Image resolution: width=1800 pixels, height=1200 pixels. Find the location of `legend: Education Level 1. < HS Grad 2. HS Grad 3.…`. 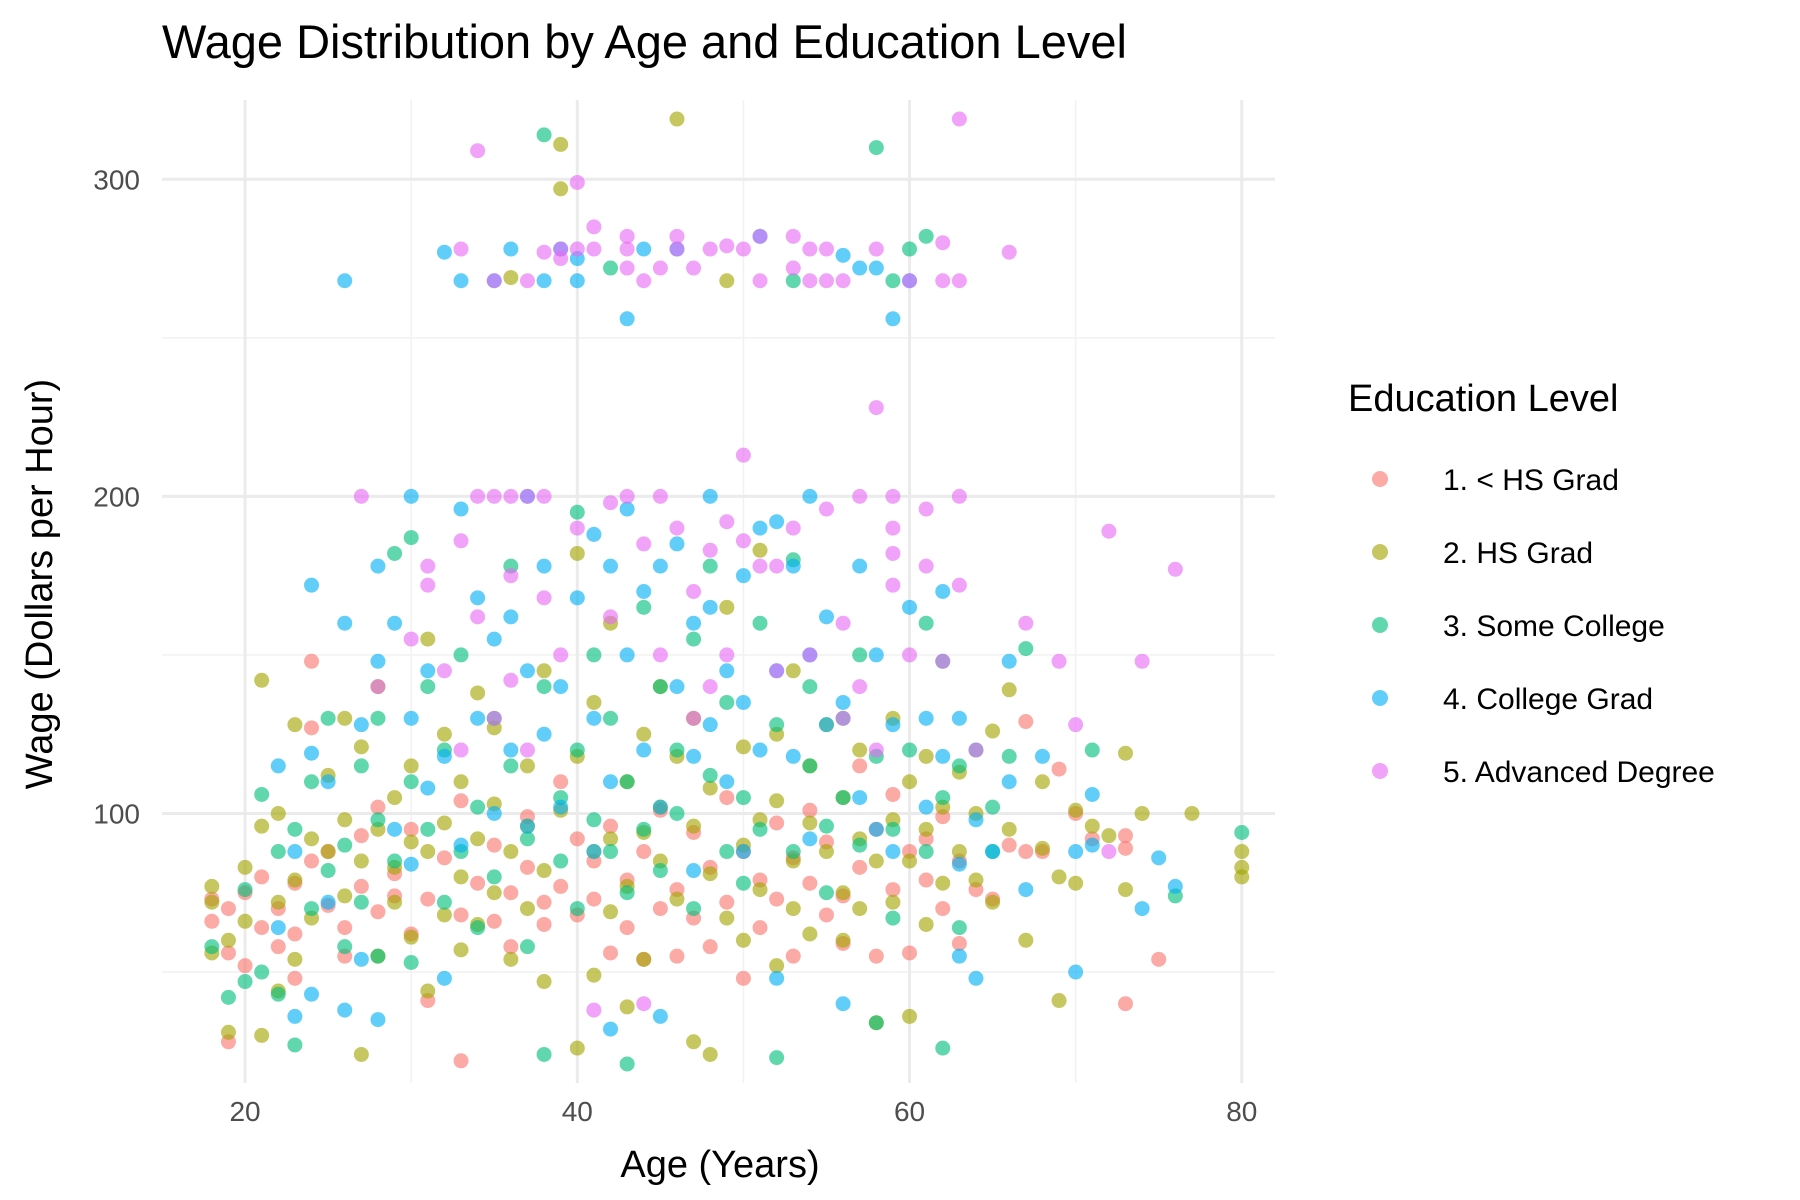

legend: Education Level 1. < HS Grad 2. HS Grad 3.… is located at coordinates (1531, 583).